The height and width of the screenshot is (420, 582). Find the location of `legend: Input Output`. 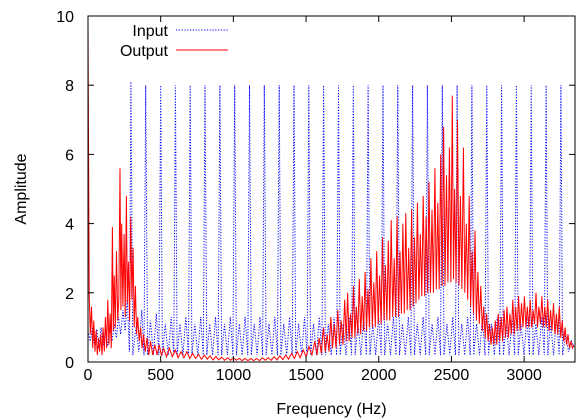

legend: Input Output is located at coordinates (174, 41).